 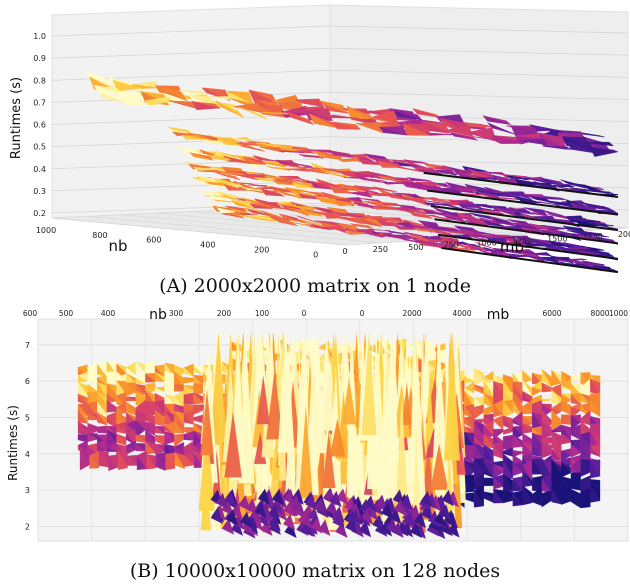 I want to click on chart-a-ztick: 0.8, so click(x=39, y=80).